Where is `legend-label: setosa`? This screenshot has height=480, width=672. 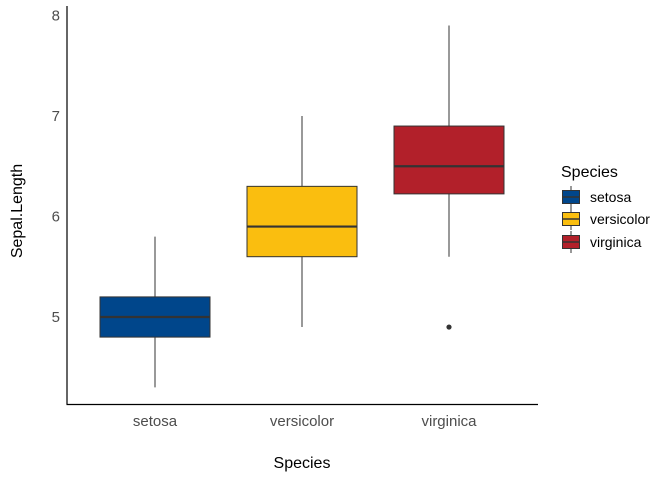
legend-label: setosa is located at coordinates (610, 197).